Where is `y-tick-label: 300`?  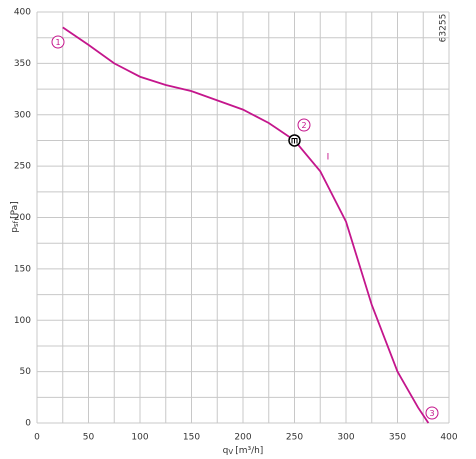
y-tick-label: 300 is located at coordinates (22, 115).